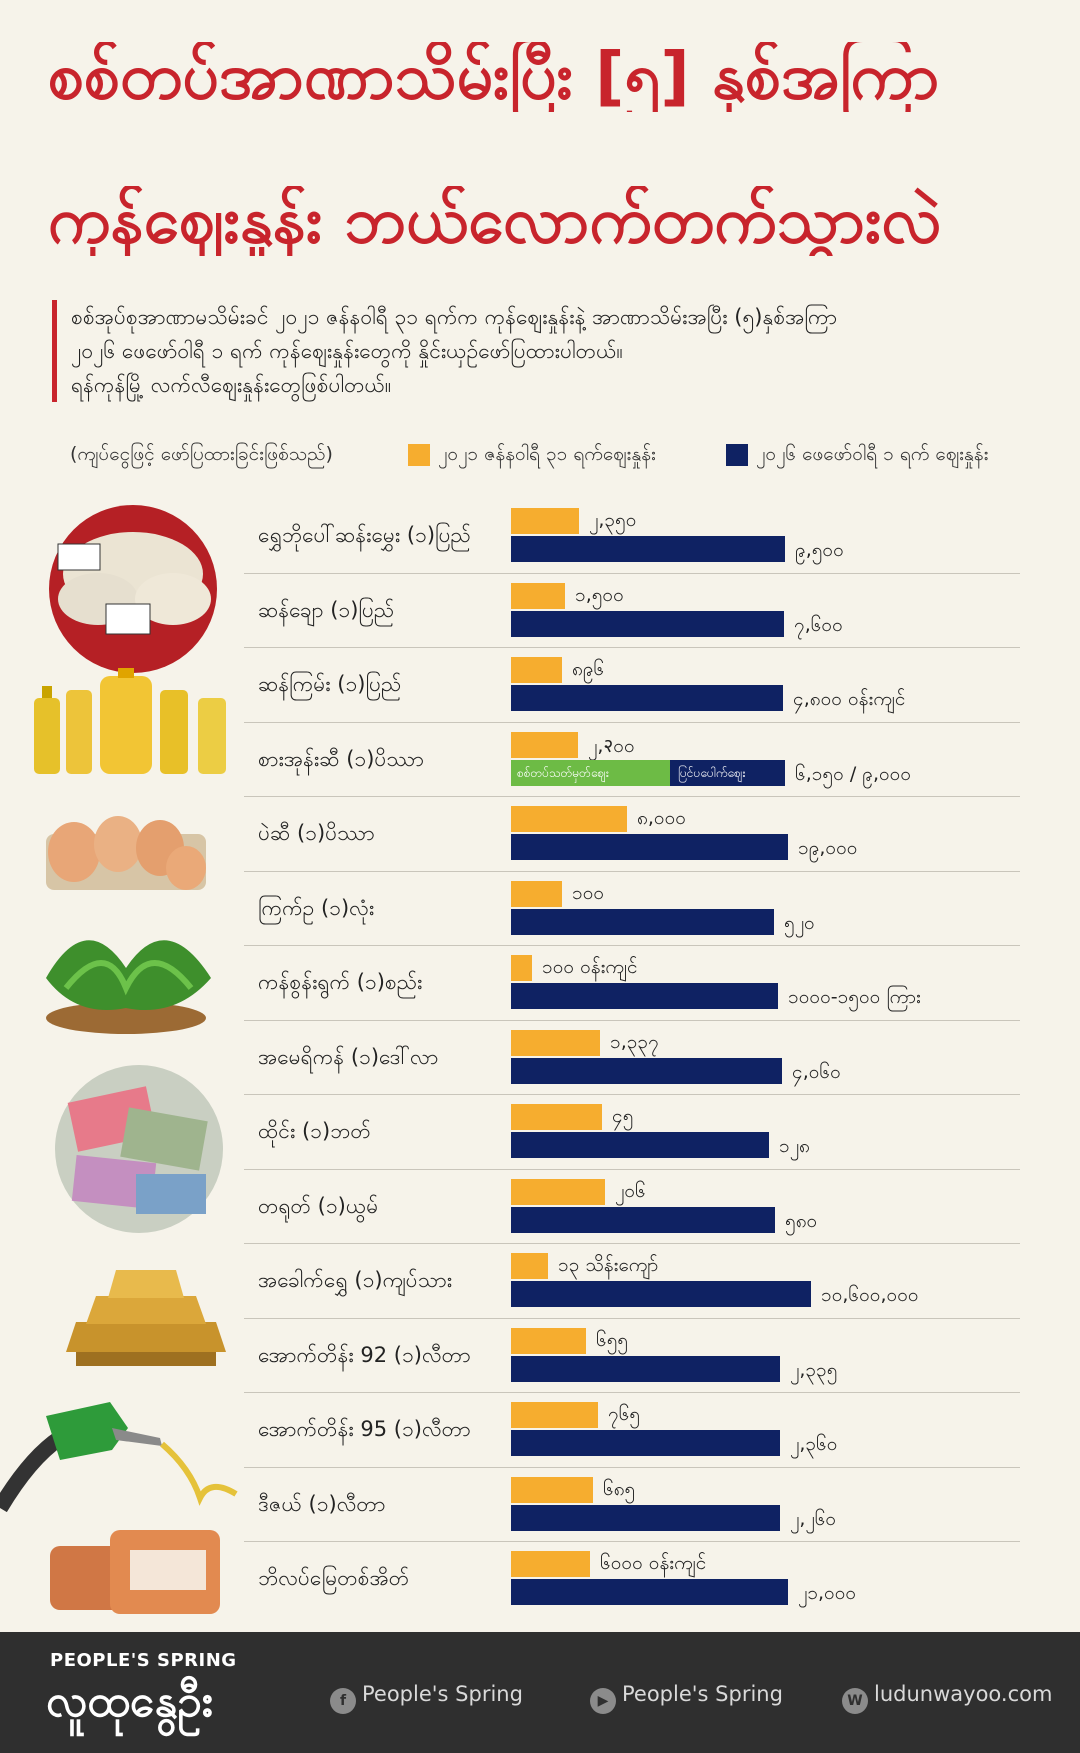 This screenshot has height=1753, width=1080. Describe the element at coordinates (853, 773) in the screenshot. I see `value-label-after: ၆,၁၅၀ / ၉,၀၀၀` at that location.